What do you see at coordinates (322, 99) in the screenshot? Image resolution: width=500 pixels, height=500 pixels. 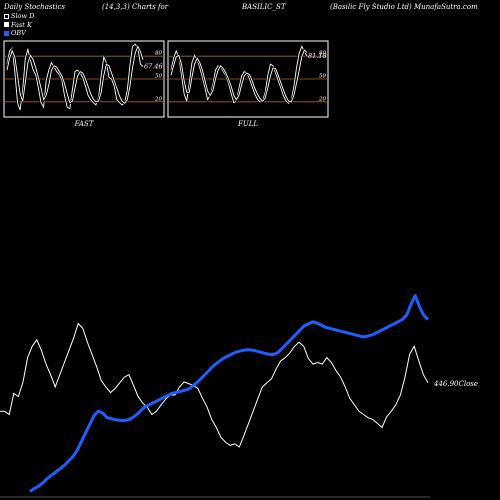 I see `full-level-label-20: 20` at bounding box center [322, 99].